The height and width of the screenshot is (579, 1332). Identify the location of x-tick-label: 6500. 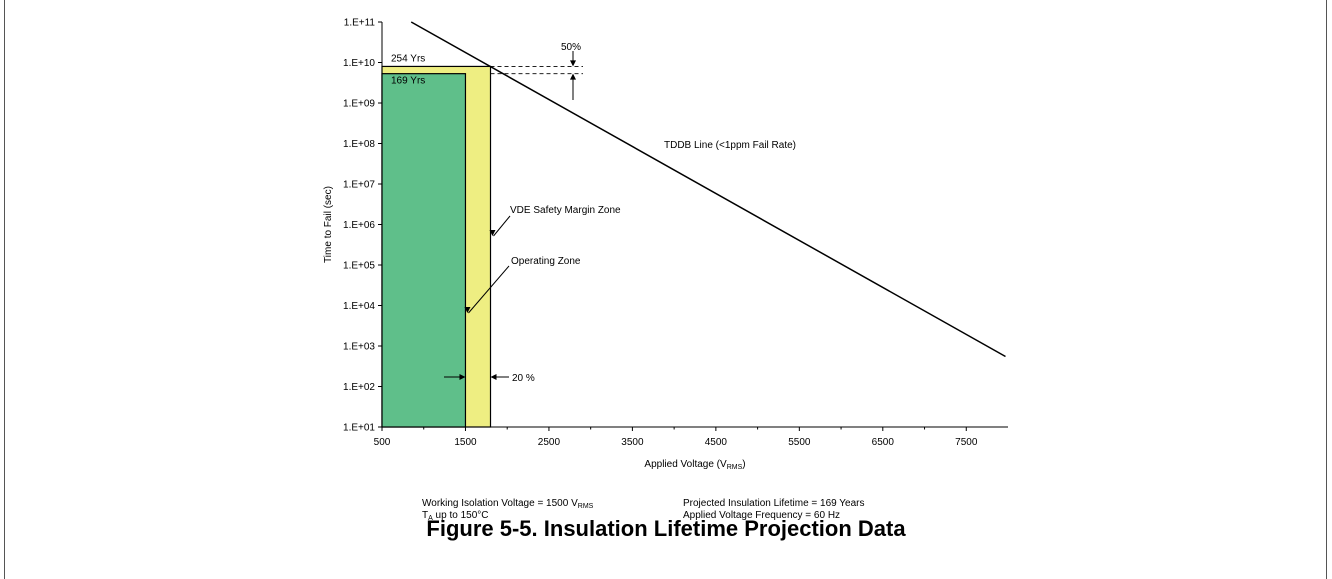
(883, 442).